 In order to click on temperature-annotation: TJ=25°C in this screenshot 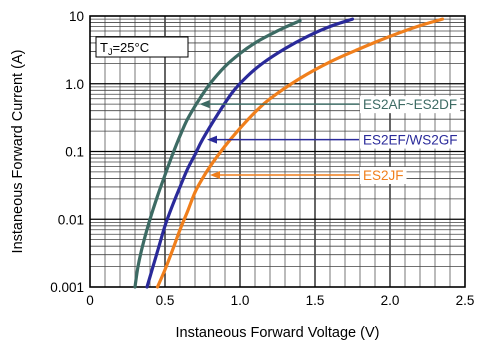, I will do `click(142, 47)`.